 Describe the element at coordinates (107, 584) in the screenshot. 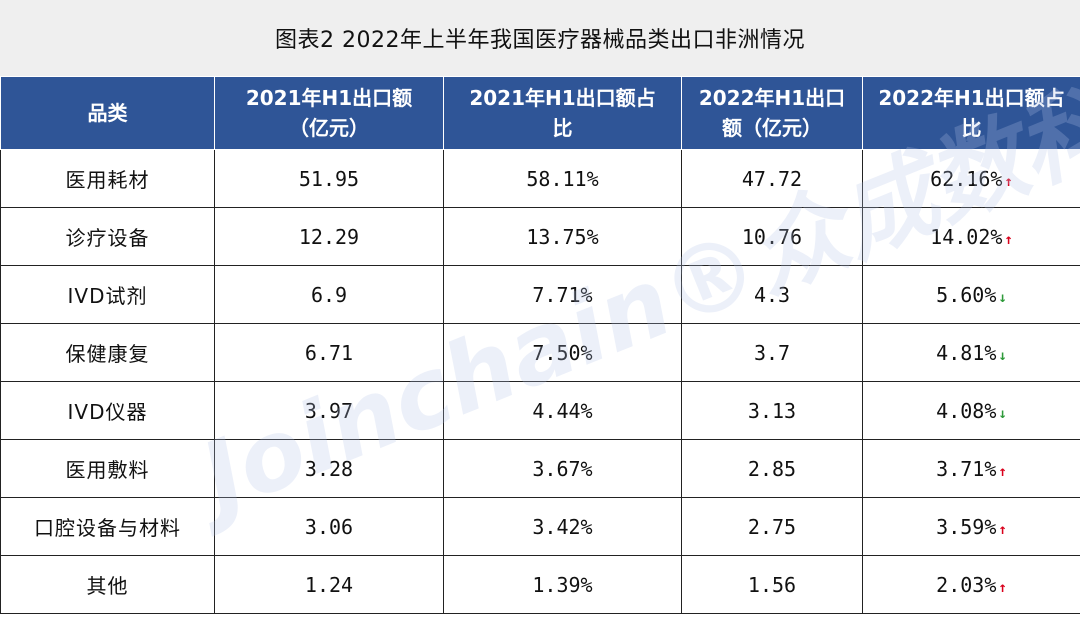

I see `cell-category: 其他` at that location.